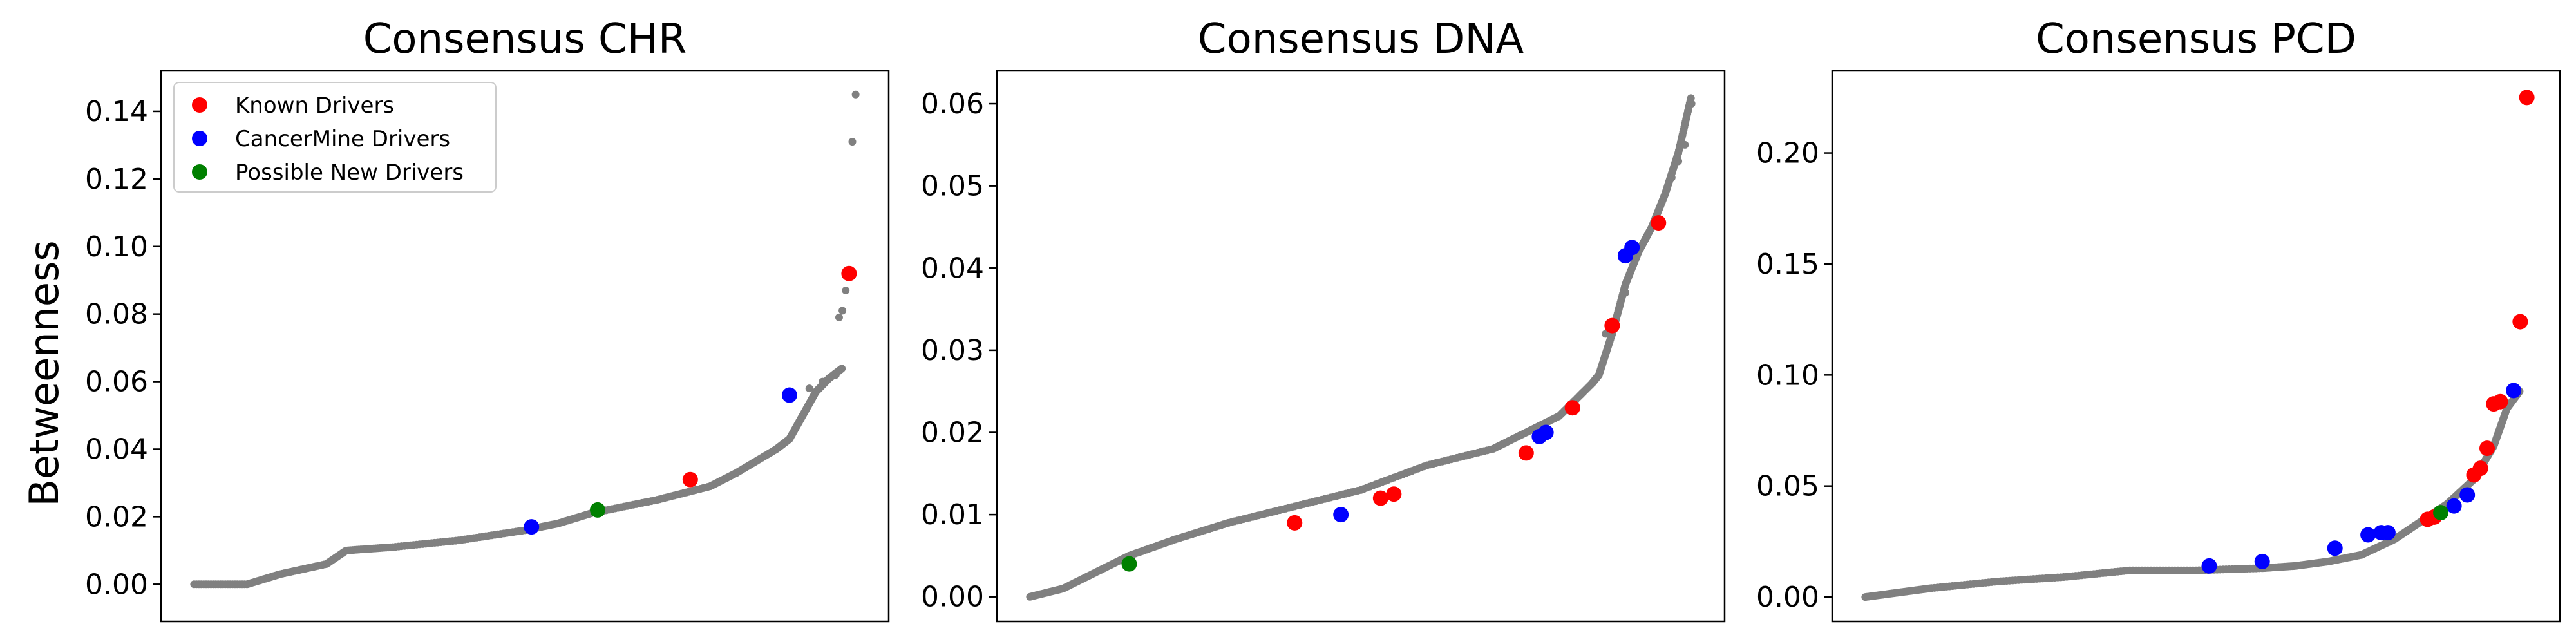  What do you see at coordinates (952, 350) in the screenshot?
I see `y-tick-label: 0.03` at bounding box center [952, 350].